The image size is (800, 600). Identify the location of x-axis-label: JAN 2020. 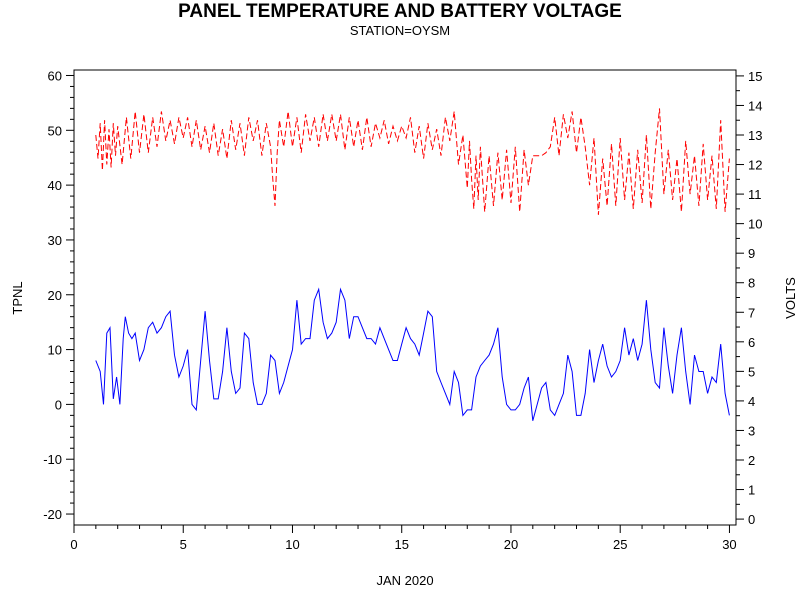
(404, 580).